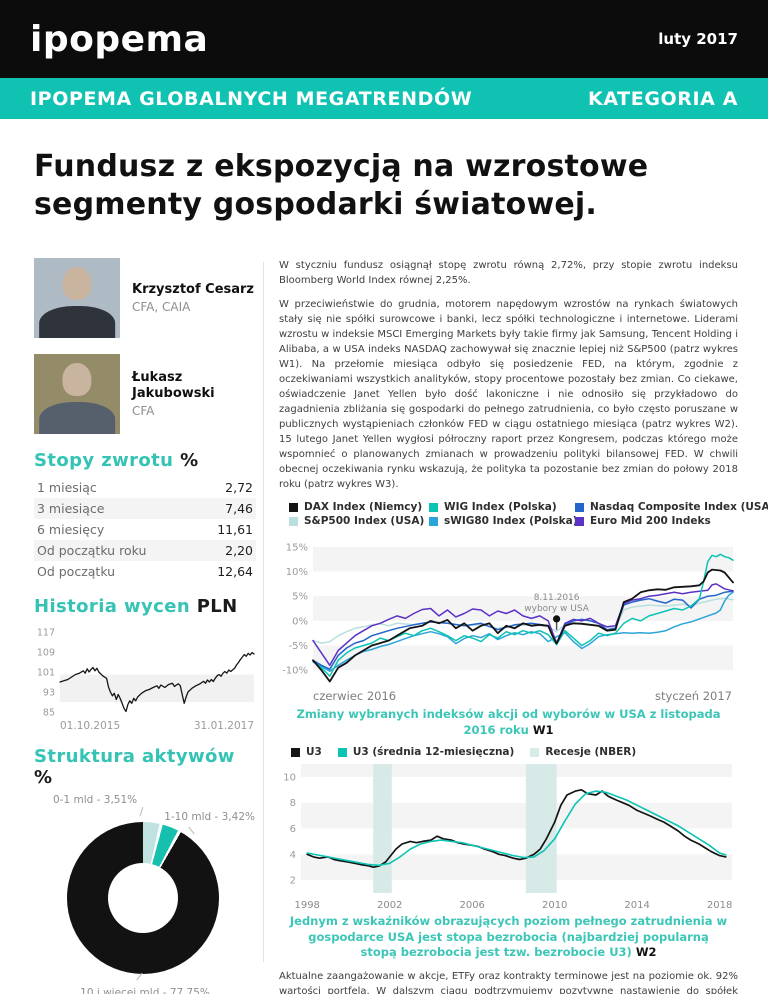 Image resolution: width=768 pixels, height=994 pixels. I want to click on returns-row: Od początku roku 2,20, so click(145, 550).